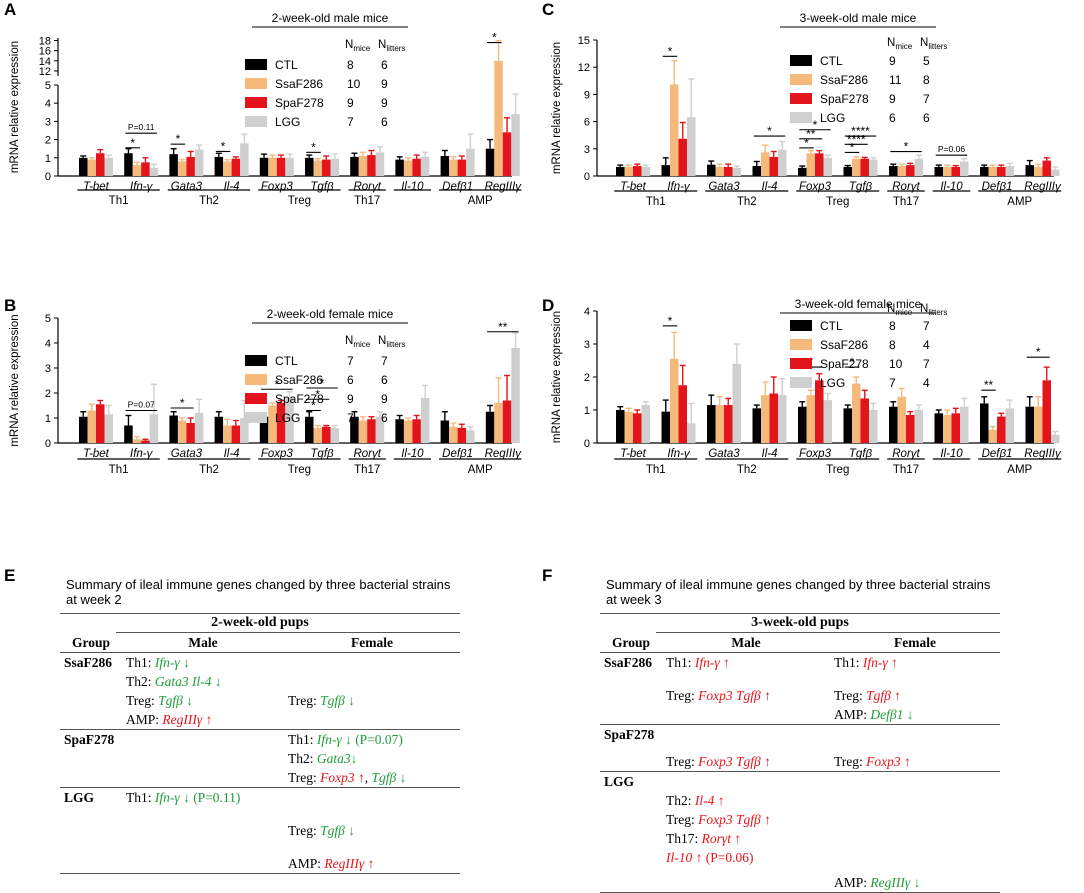  What do you see at coordinates (729, 857) in the screenshot?
I see `p-value: (P=0.06)` at bounding box center [729, 857].